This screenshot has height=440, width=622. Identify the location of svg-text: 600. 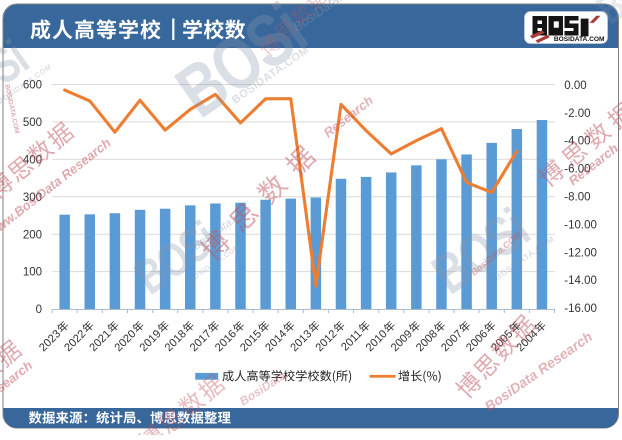
(32, 86).